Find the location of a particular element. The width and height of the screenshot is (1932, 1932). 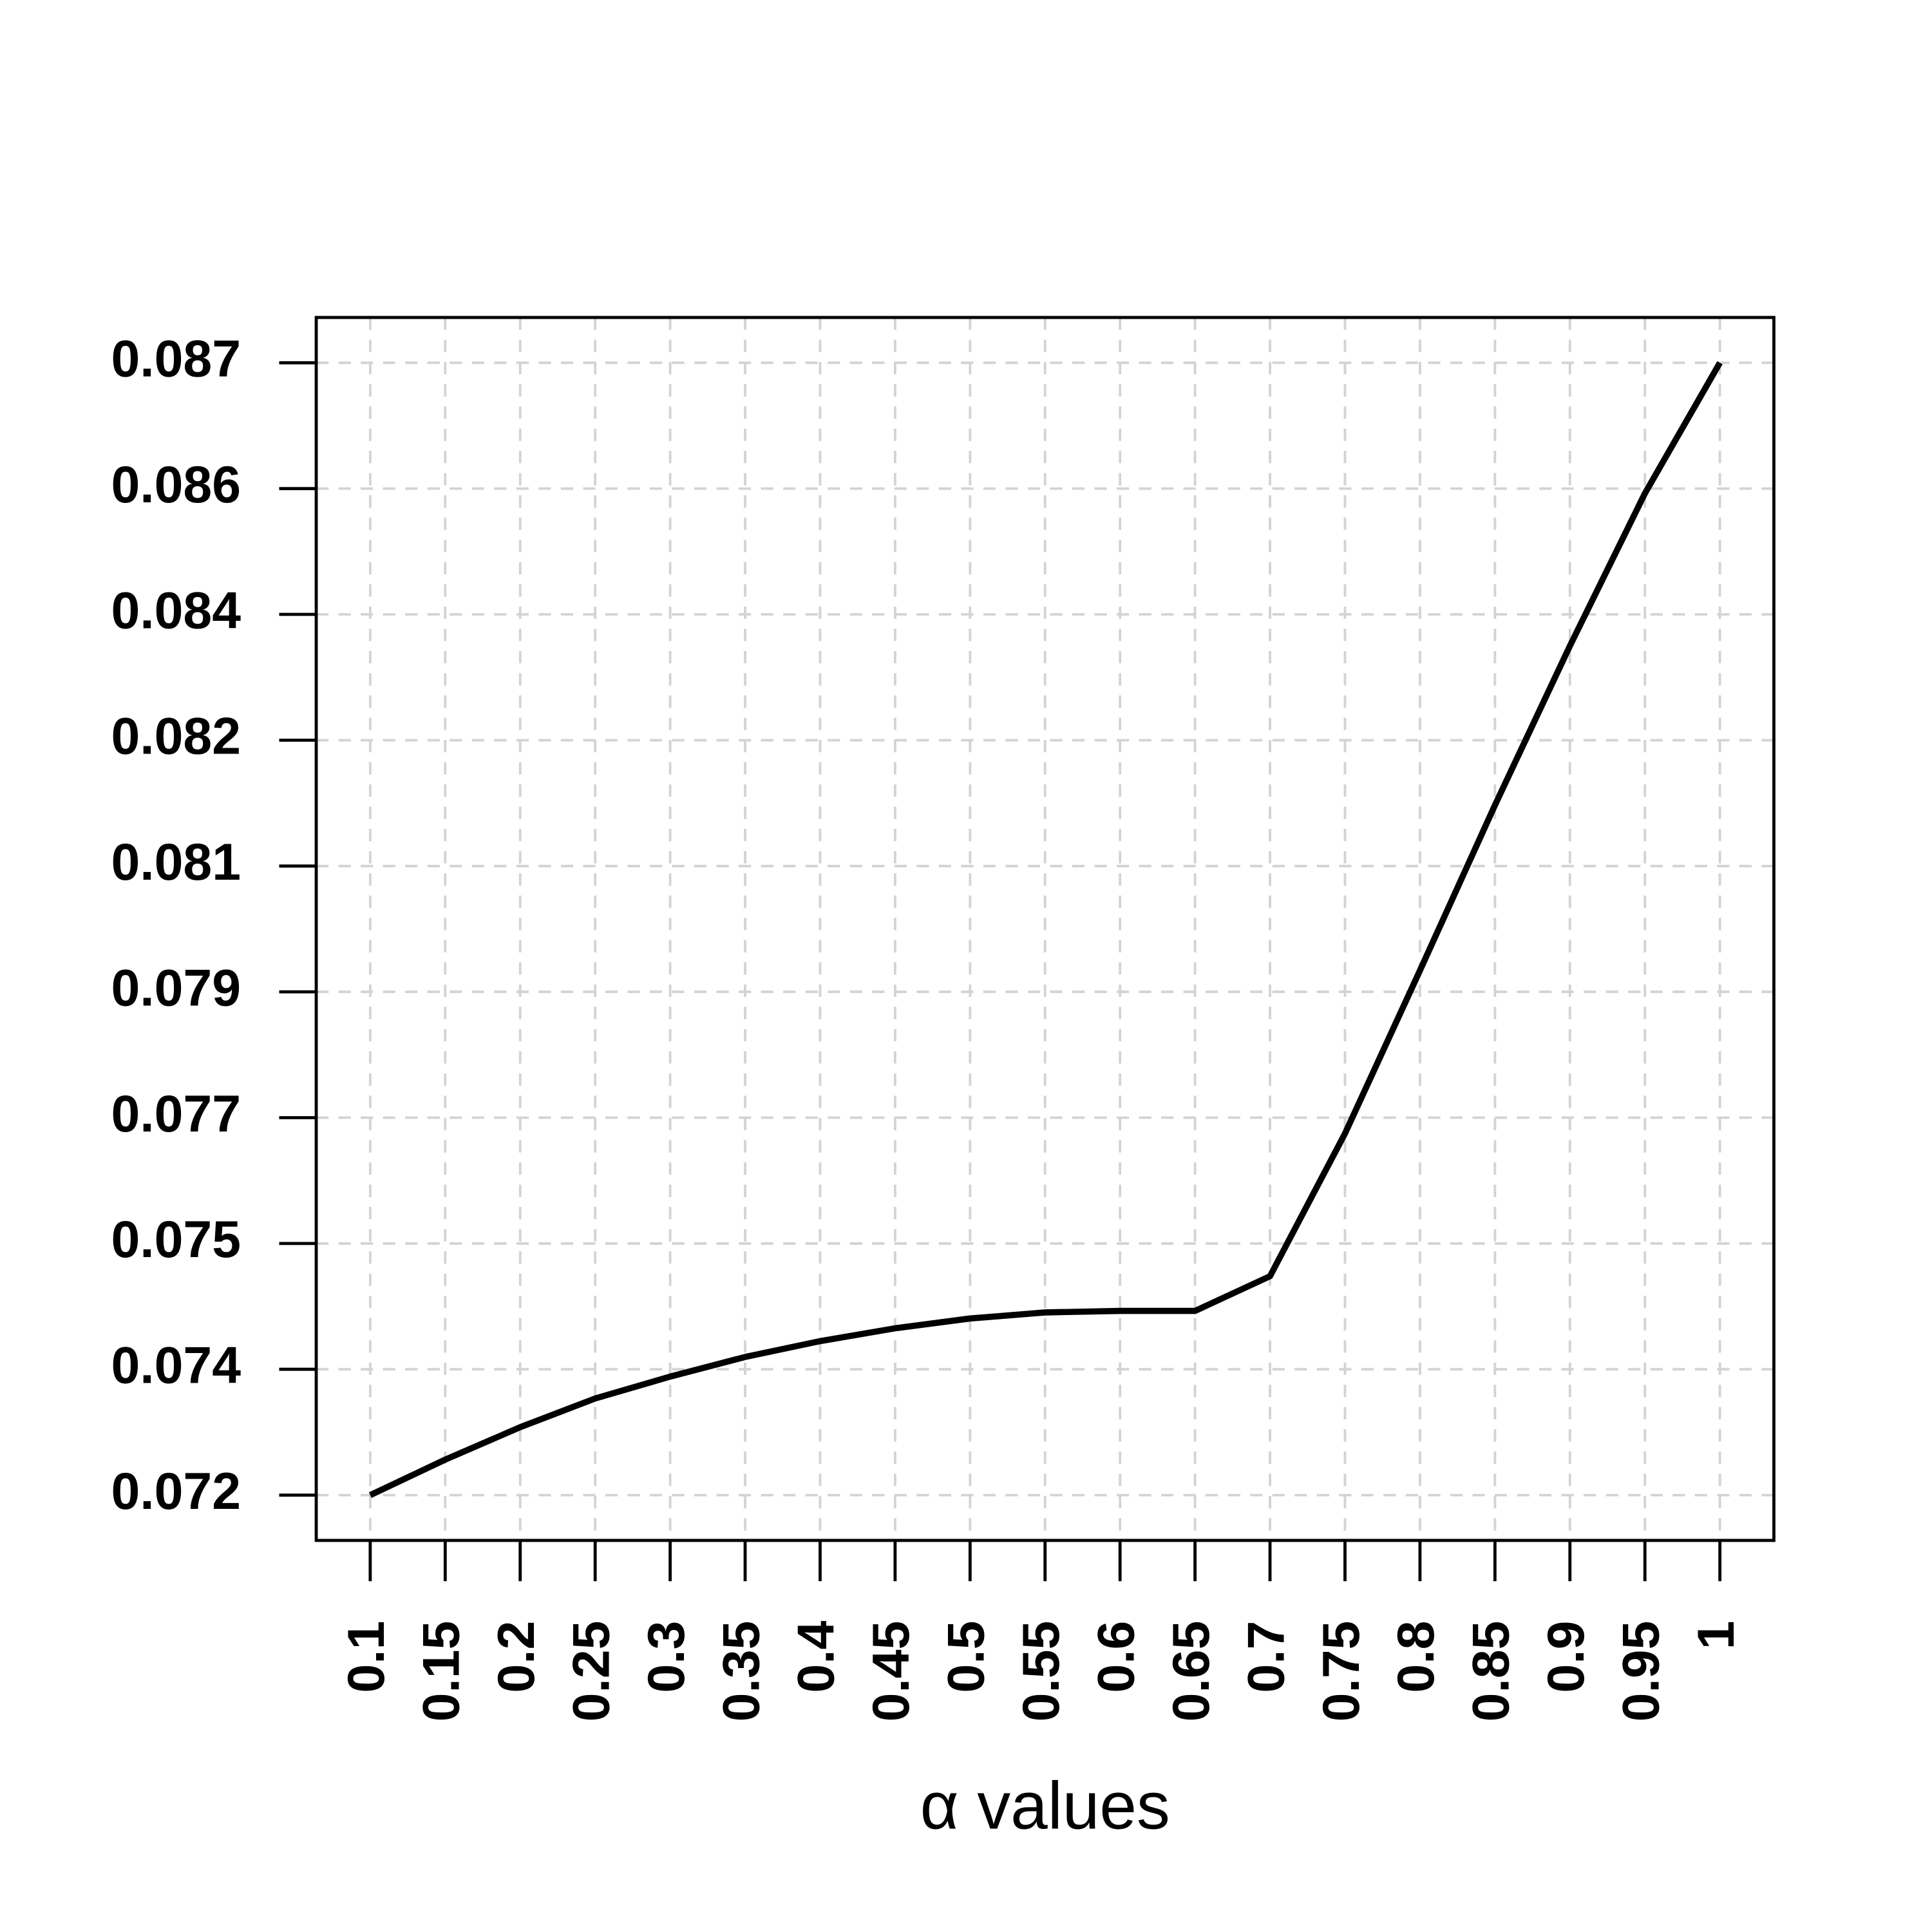

x-tick-label: 0.85 is located at coordinates (1492, 1671).